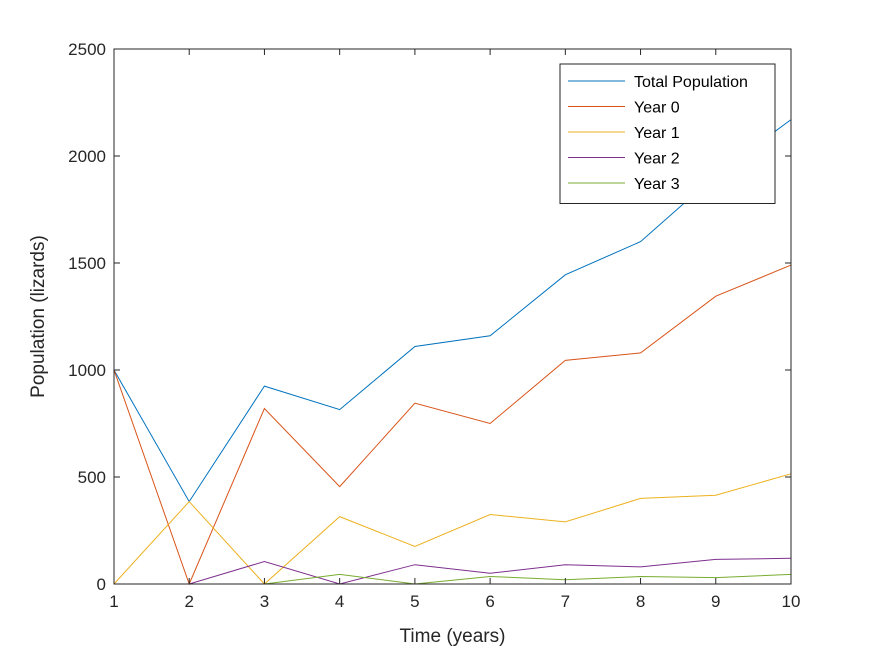 The width and height of the screenshot is (875, 656). What do you see at coordinates (489, 601) in the screenshot?
I see `x-tick-label: 6` at bounding box center [489, 601].